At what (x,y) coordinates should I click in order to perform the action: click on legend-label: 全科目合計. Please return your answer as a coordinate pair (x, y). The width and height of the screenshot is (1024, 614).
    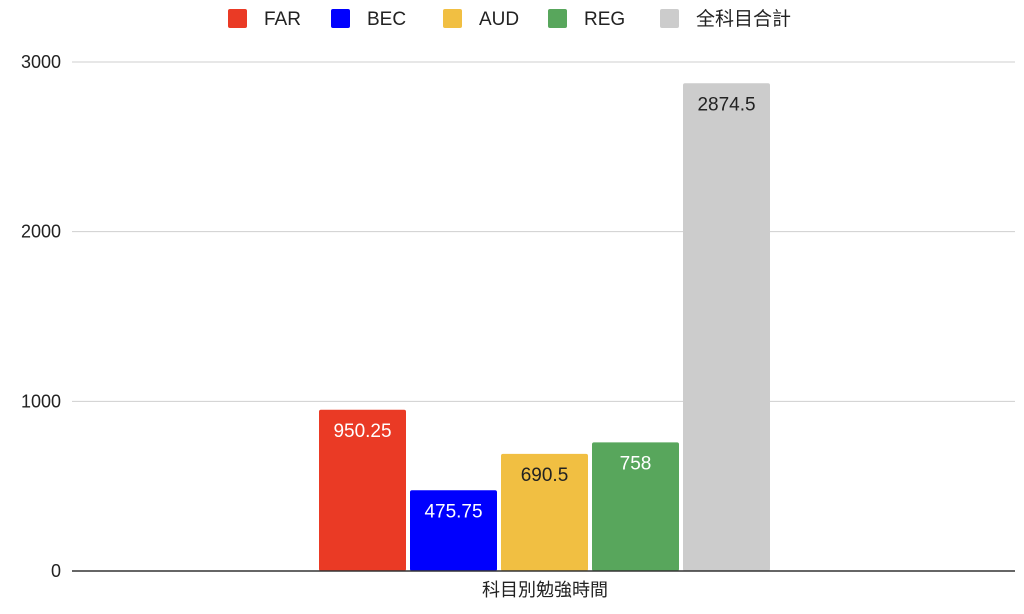
    Looking at the image, I should click on (743, 19).